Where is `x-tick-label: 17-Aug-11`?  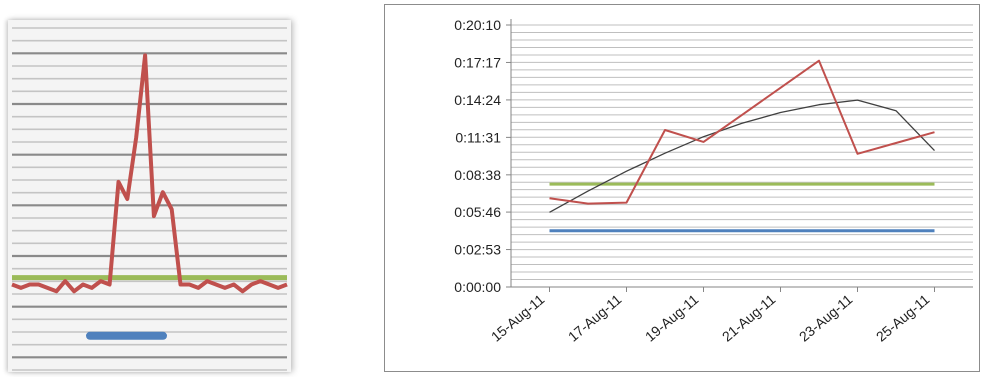 x-tick-label: 17-Aug-11 is located at coordinates (595, 318).